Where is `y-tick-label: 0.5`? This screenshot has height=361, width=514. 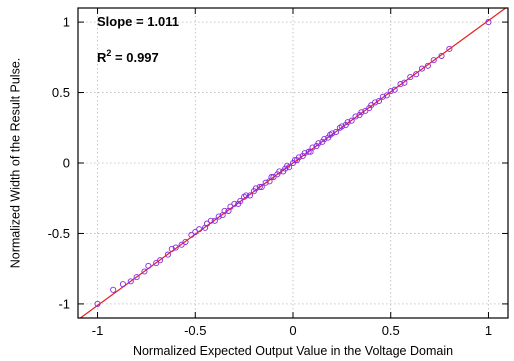 y-tick-label: 0.5 is located at coordinates (61, 92).